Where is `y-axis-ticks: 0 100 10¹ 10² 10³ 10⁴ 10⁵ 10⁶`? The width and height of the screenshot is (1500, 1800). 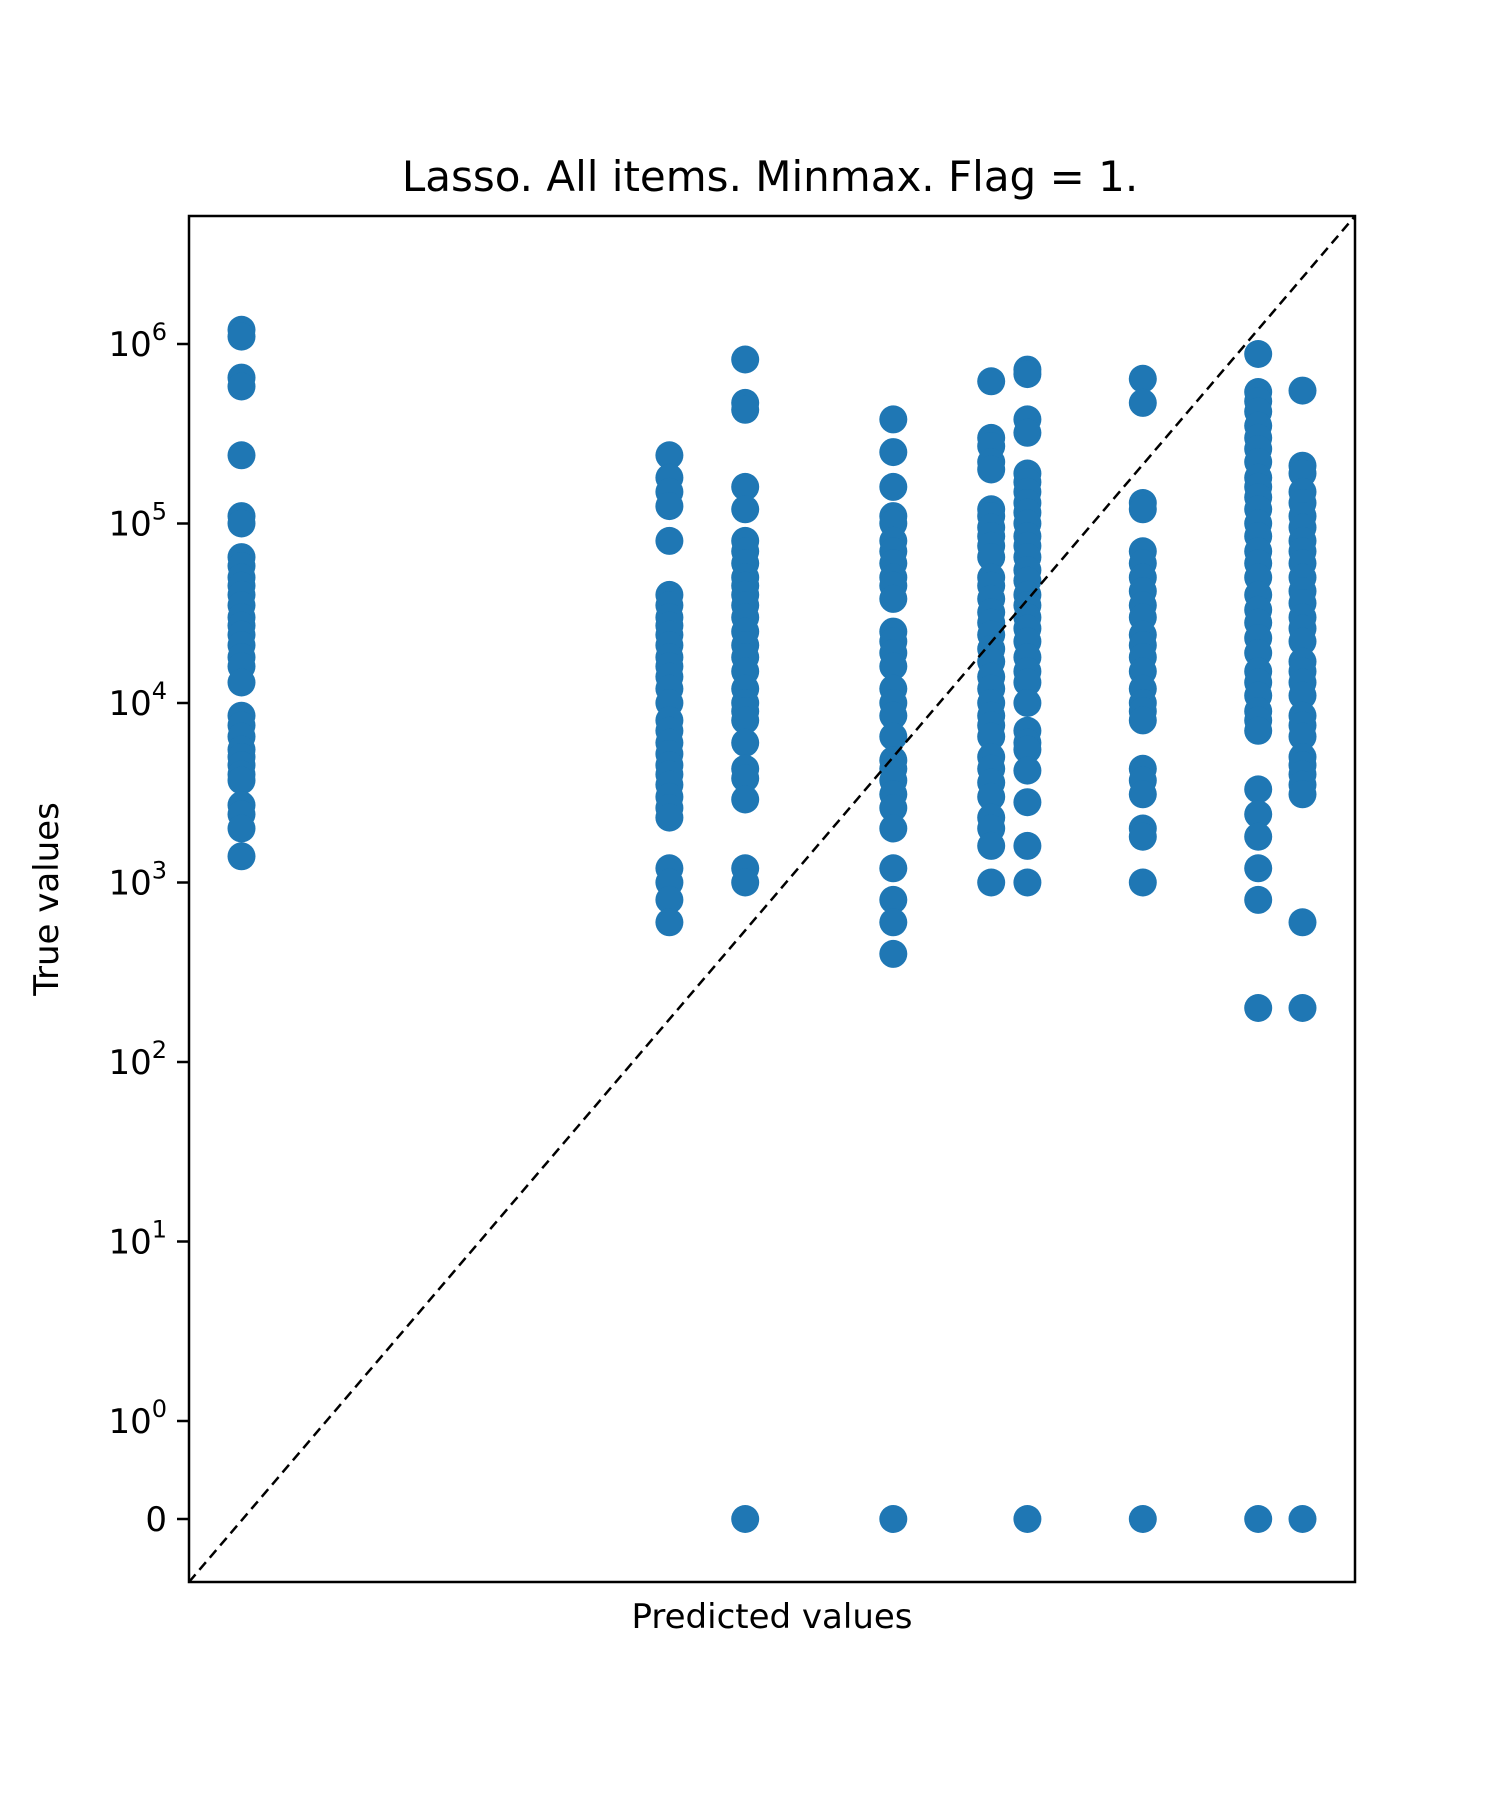 y-axis-ticks: 0 100 10¹ 10² 10³ 10⁴ 10⁵ 10⁶ is located at coordinates (148, 929).